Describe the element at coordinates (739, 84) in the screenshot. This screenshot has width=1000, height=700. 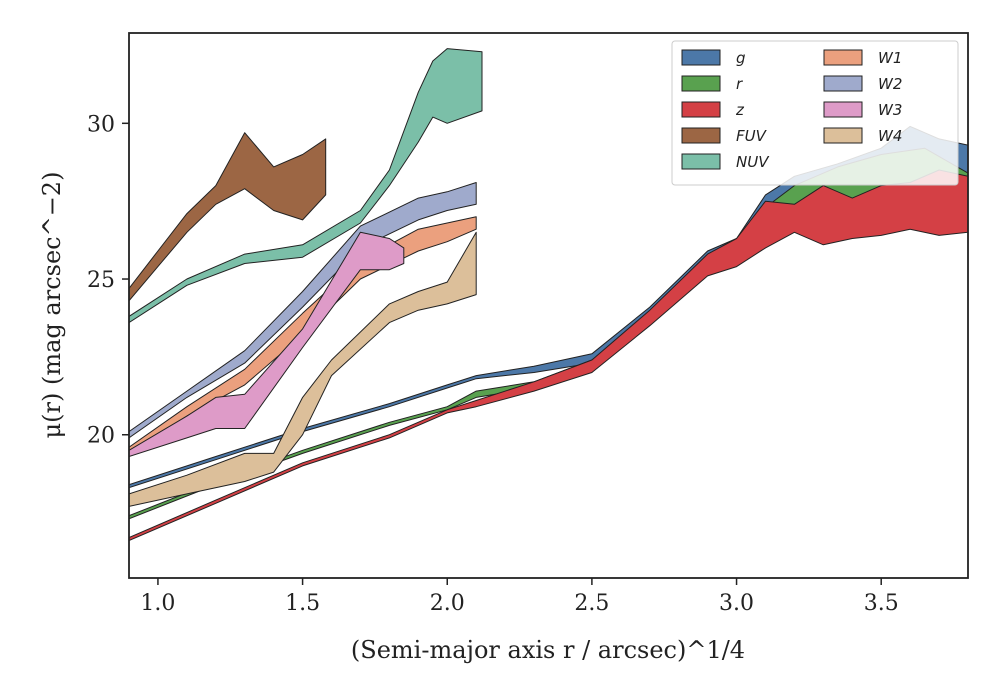
I see `legend-label: r` at that location.